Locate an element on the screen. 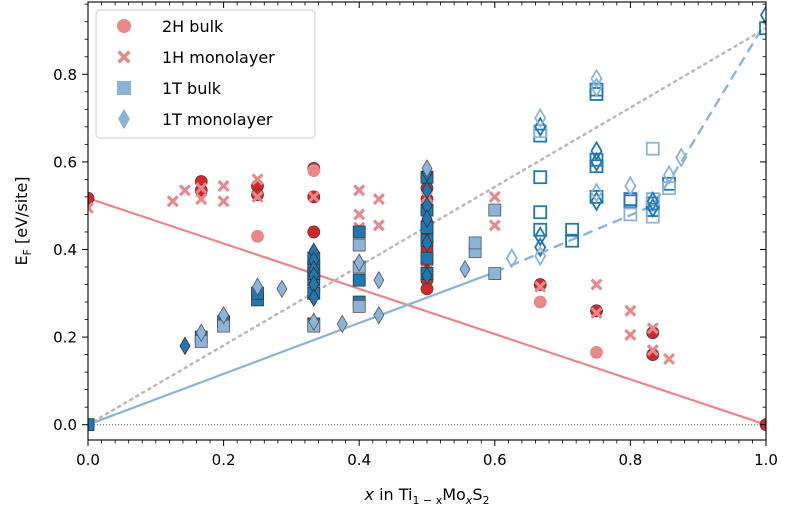 The width and height of the screenshot is (786, 510). x-axis-label-part: Mo is located at coordinates (454, 494).